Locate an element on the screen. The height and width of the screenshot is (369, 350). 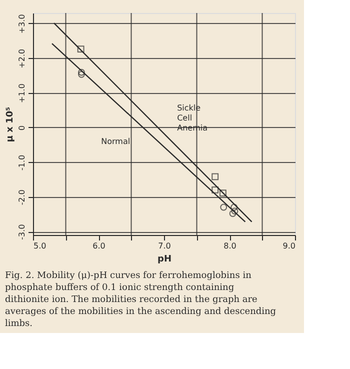
x-tick-label: 5.0 is located at coordinates (40, 246).